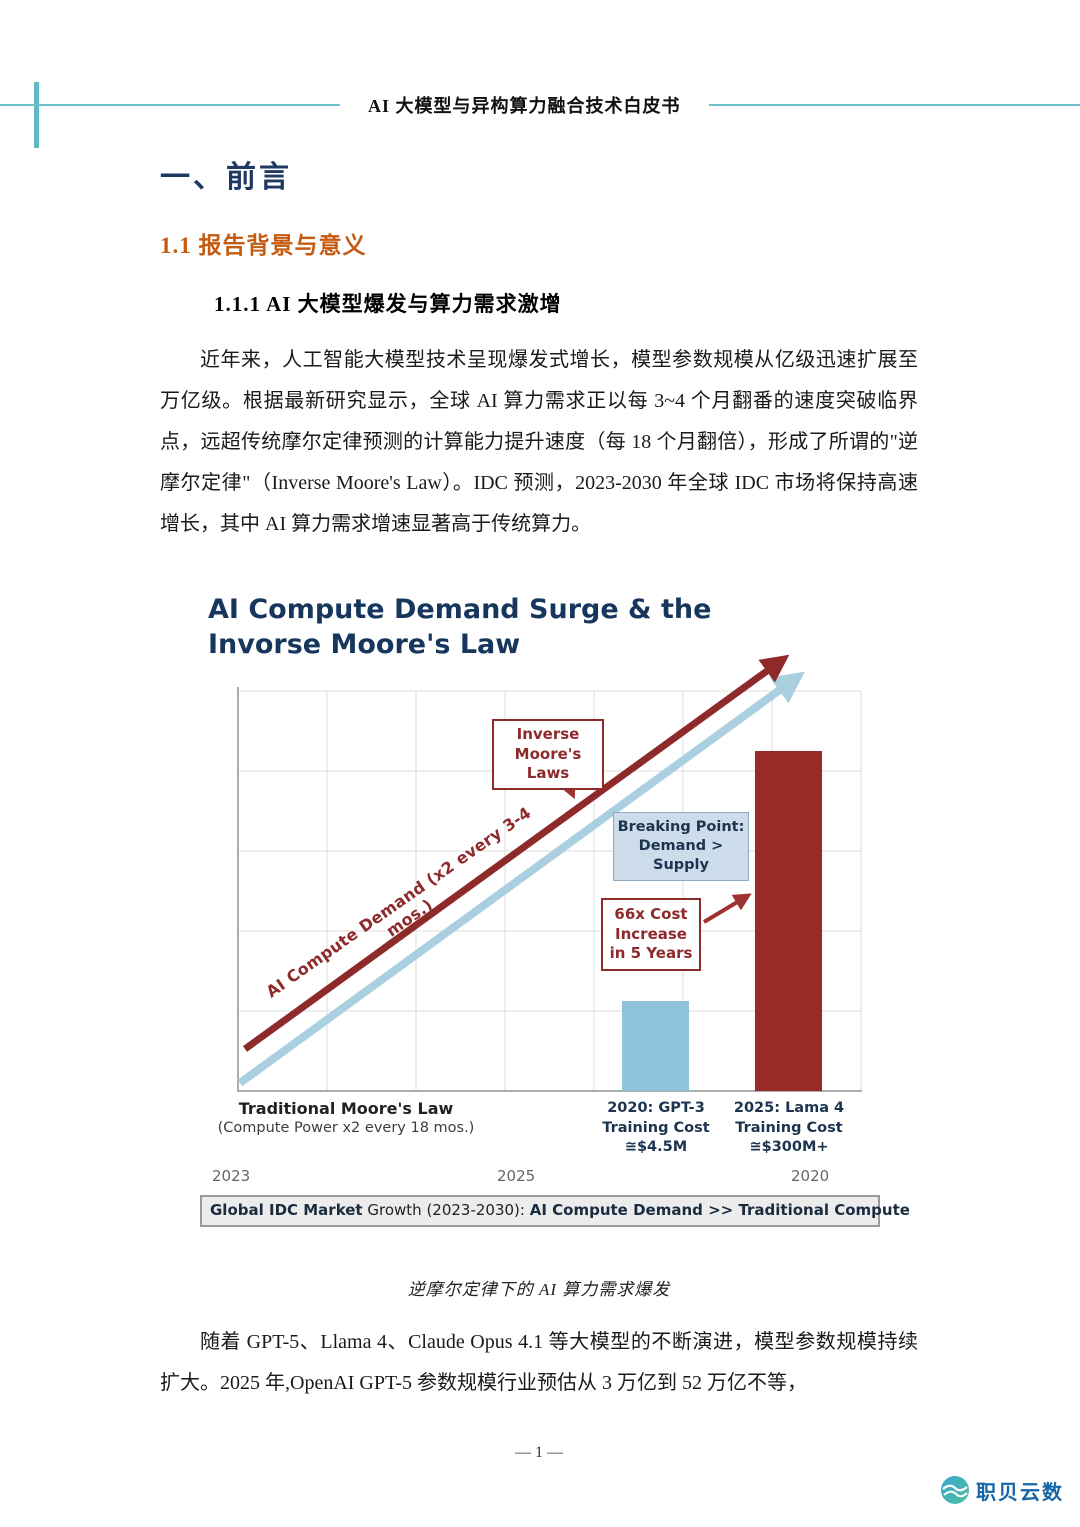 The width and height of the screenshot is (1080, 1527). What do you see at coordinates (446, 1210) in the screenshot?
I see `banner-regular: Growth (2023-2030):` at bounding box center [446, 1210].